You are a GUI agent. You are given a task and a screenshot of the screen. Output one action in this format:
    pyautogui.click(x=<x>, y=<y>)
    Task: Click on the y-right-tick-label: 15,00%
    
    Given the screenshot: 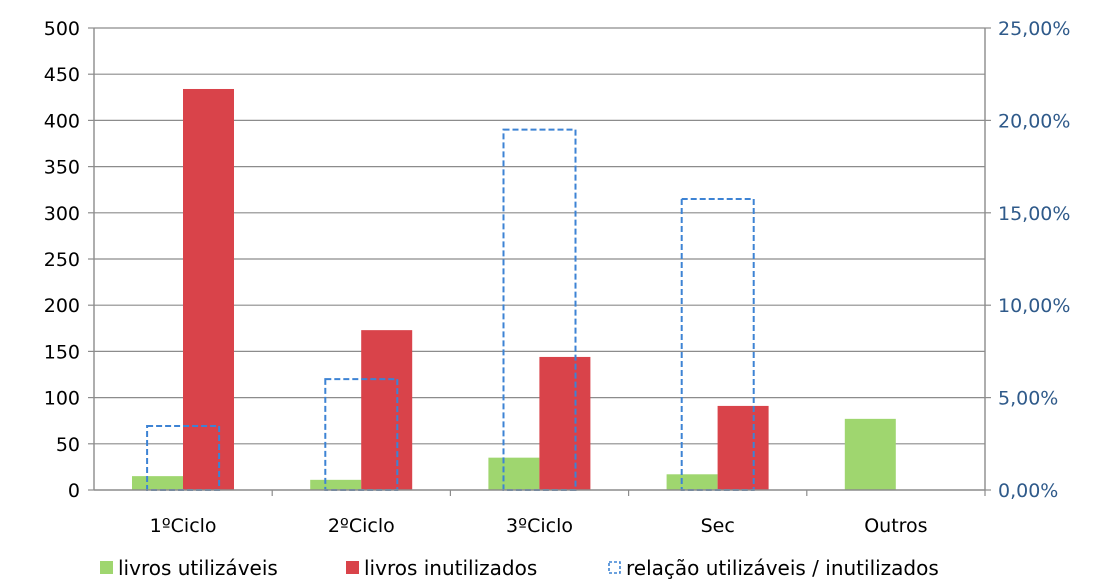 What is the action you would take?
    pyautogui.click(x=1034, y=214)
    